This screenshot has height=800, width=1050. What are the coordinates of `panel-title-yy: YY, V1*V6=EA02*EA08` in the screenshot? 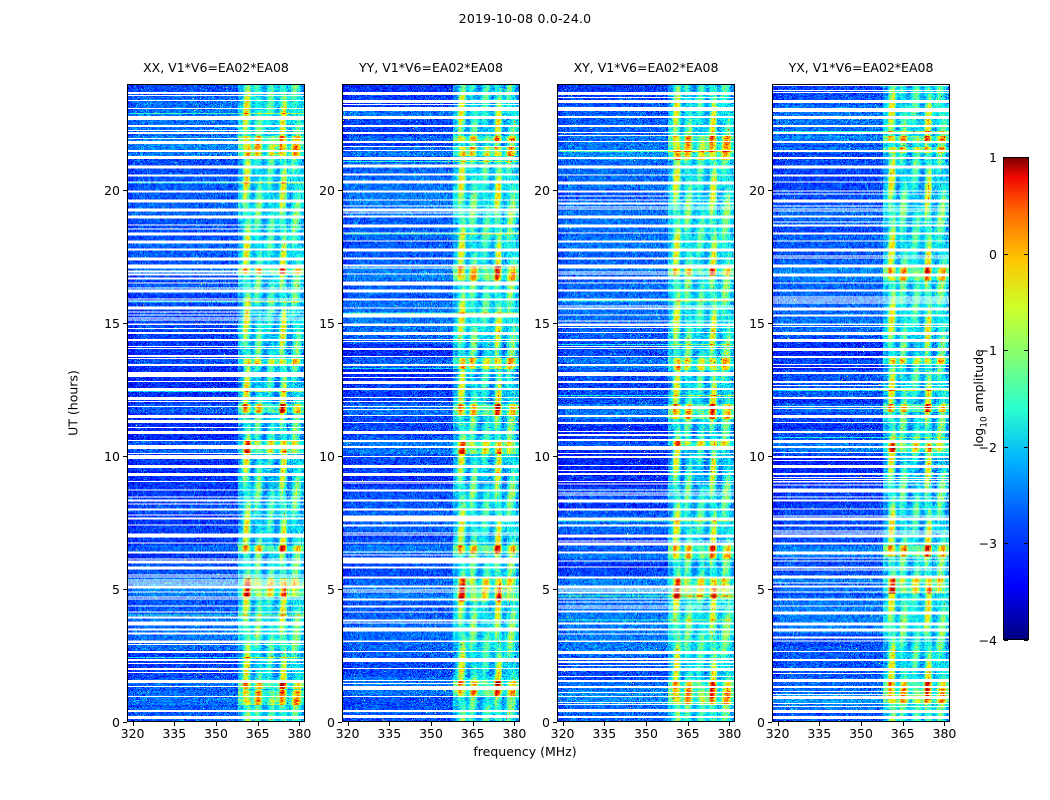 It's located at (431, 67).